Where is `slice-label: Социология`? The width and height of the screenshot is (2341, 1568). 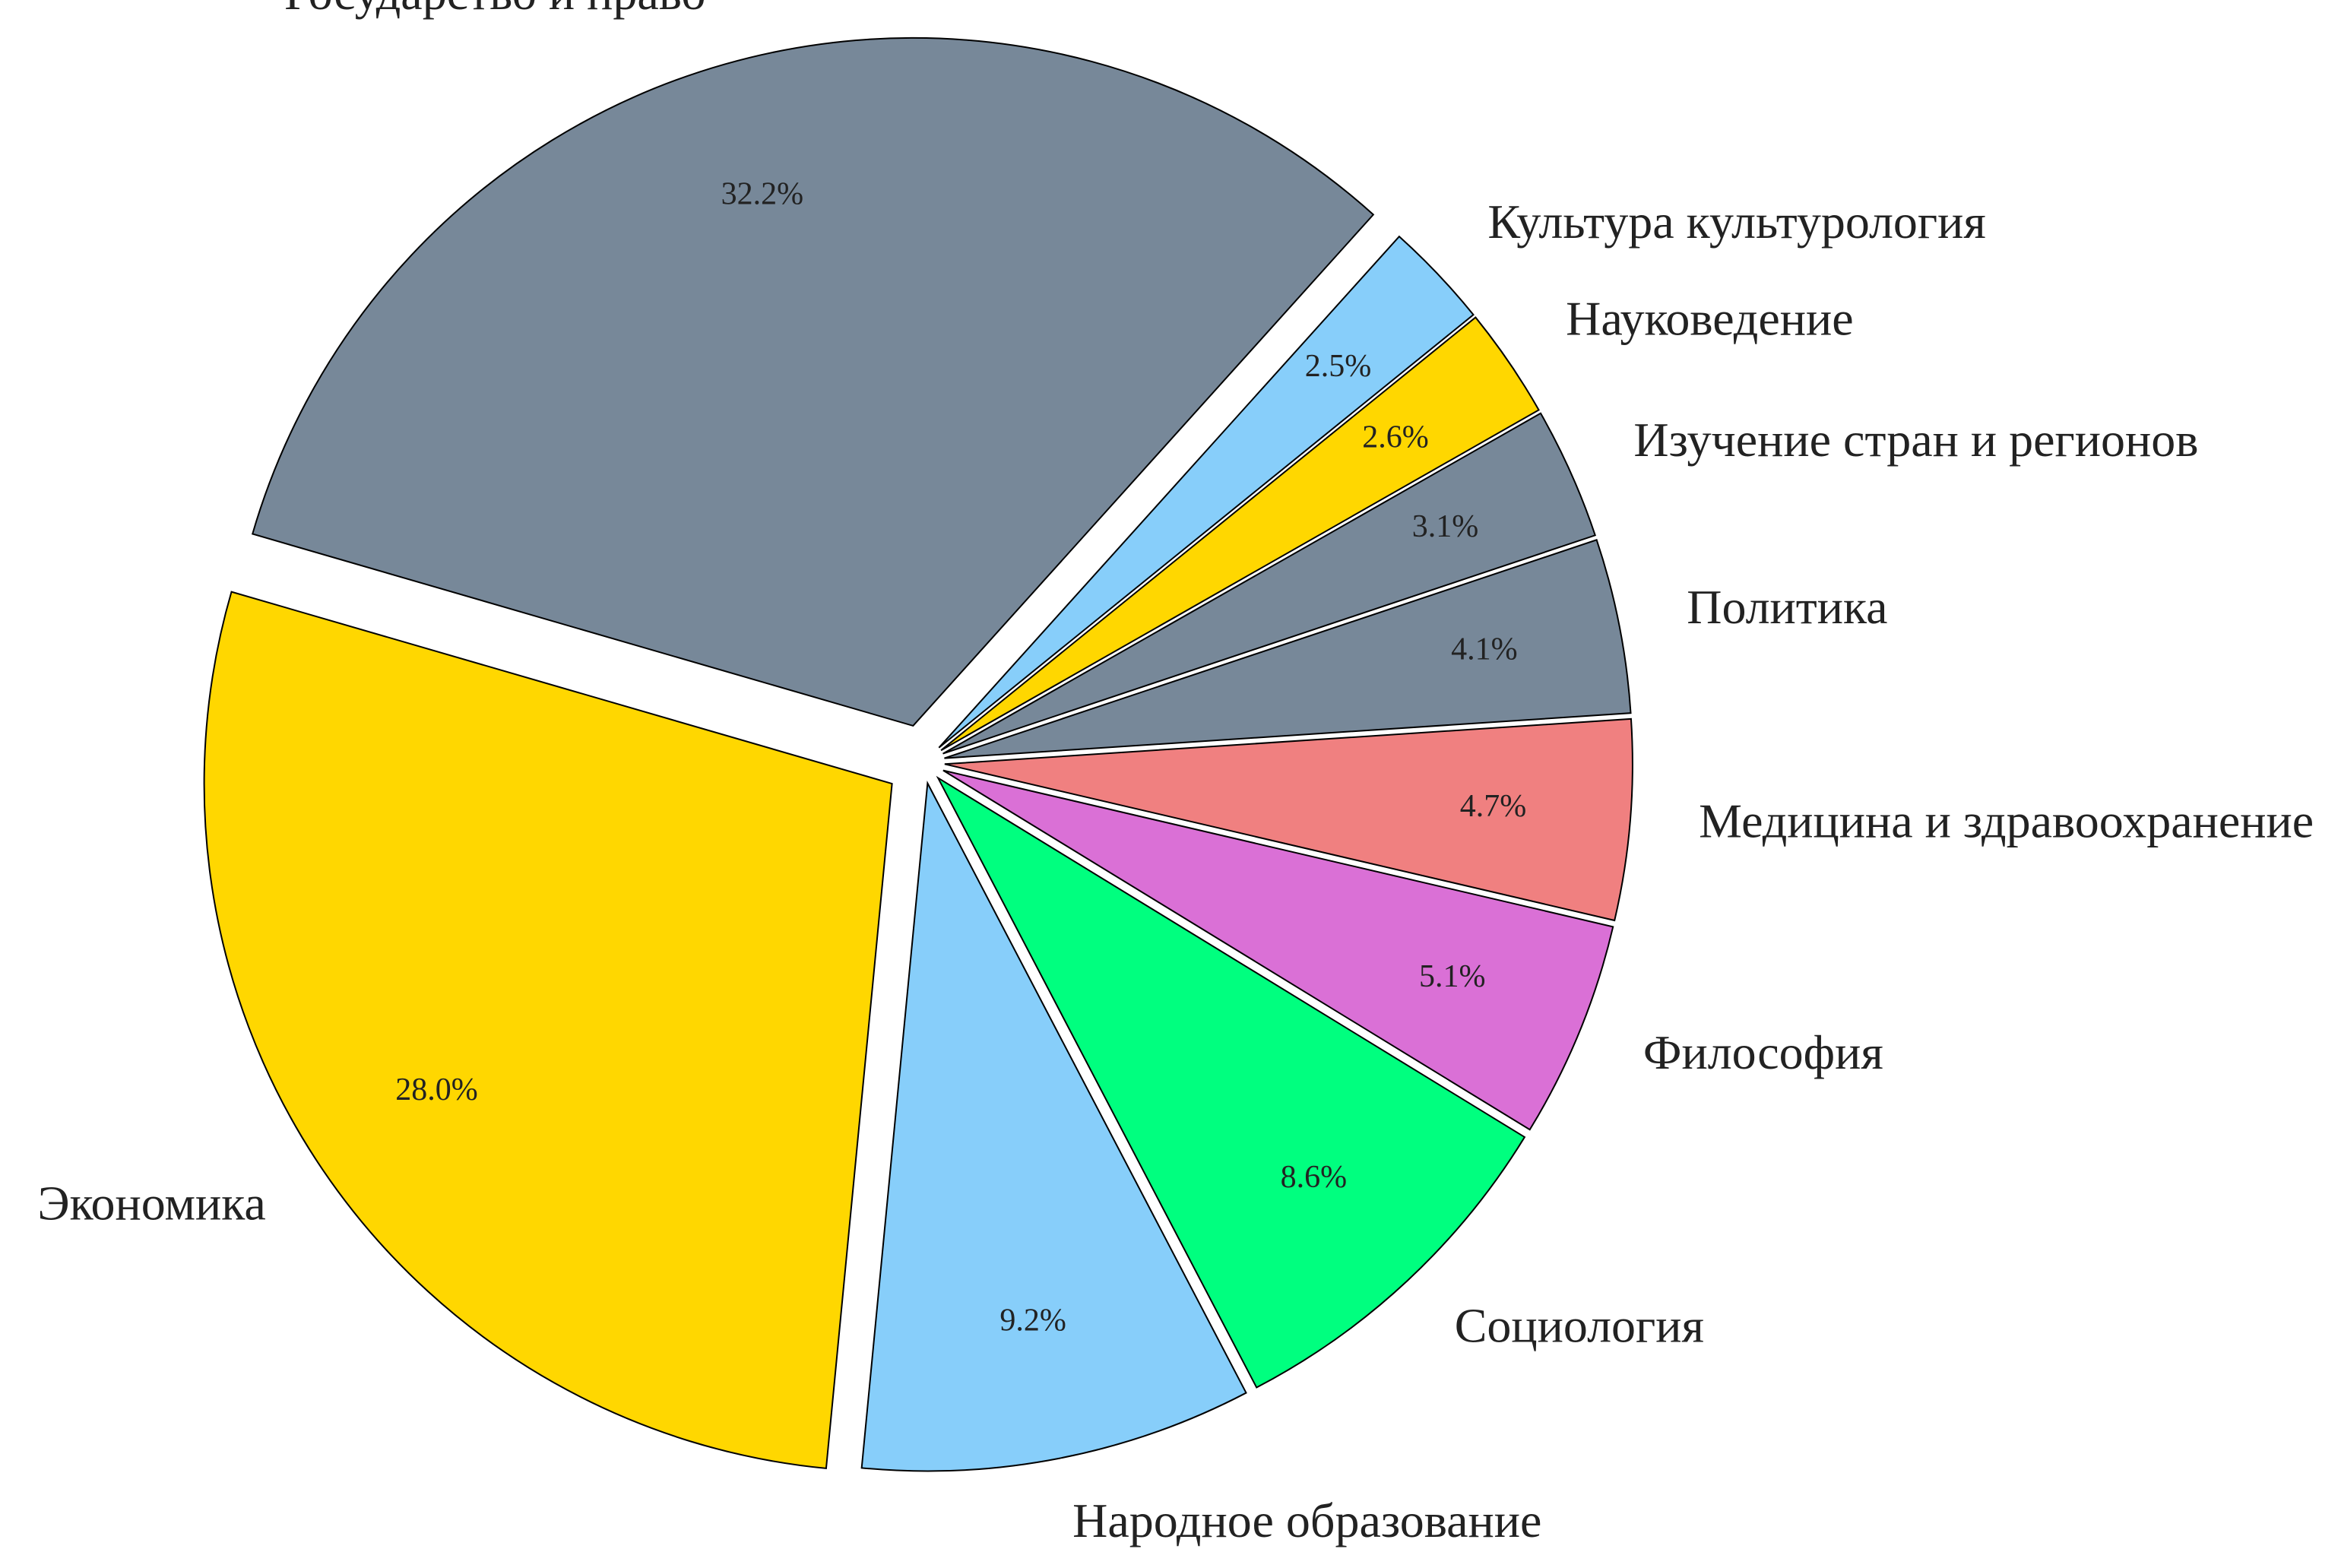
slice-label: Социология is located at coordinates (1579, 1326).